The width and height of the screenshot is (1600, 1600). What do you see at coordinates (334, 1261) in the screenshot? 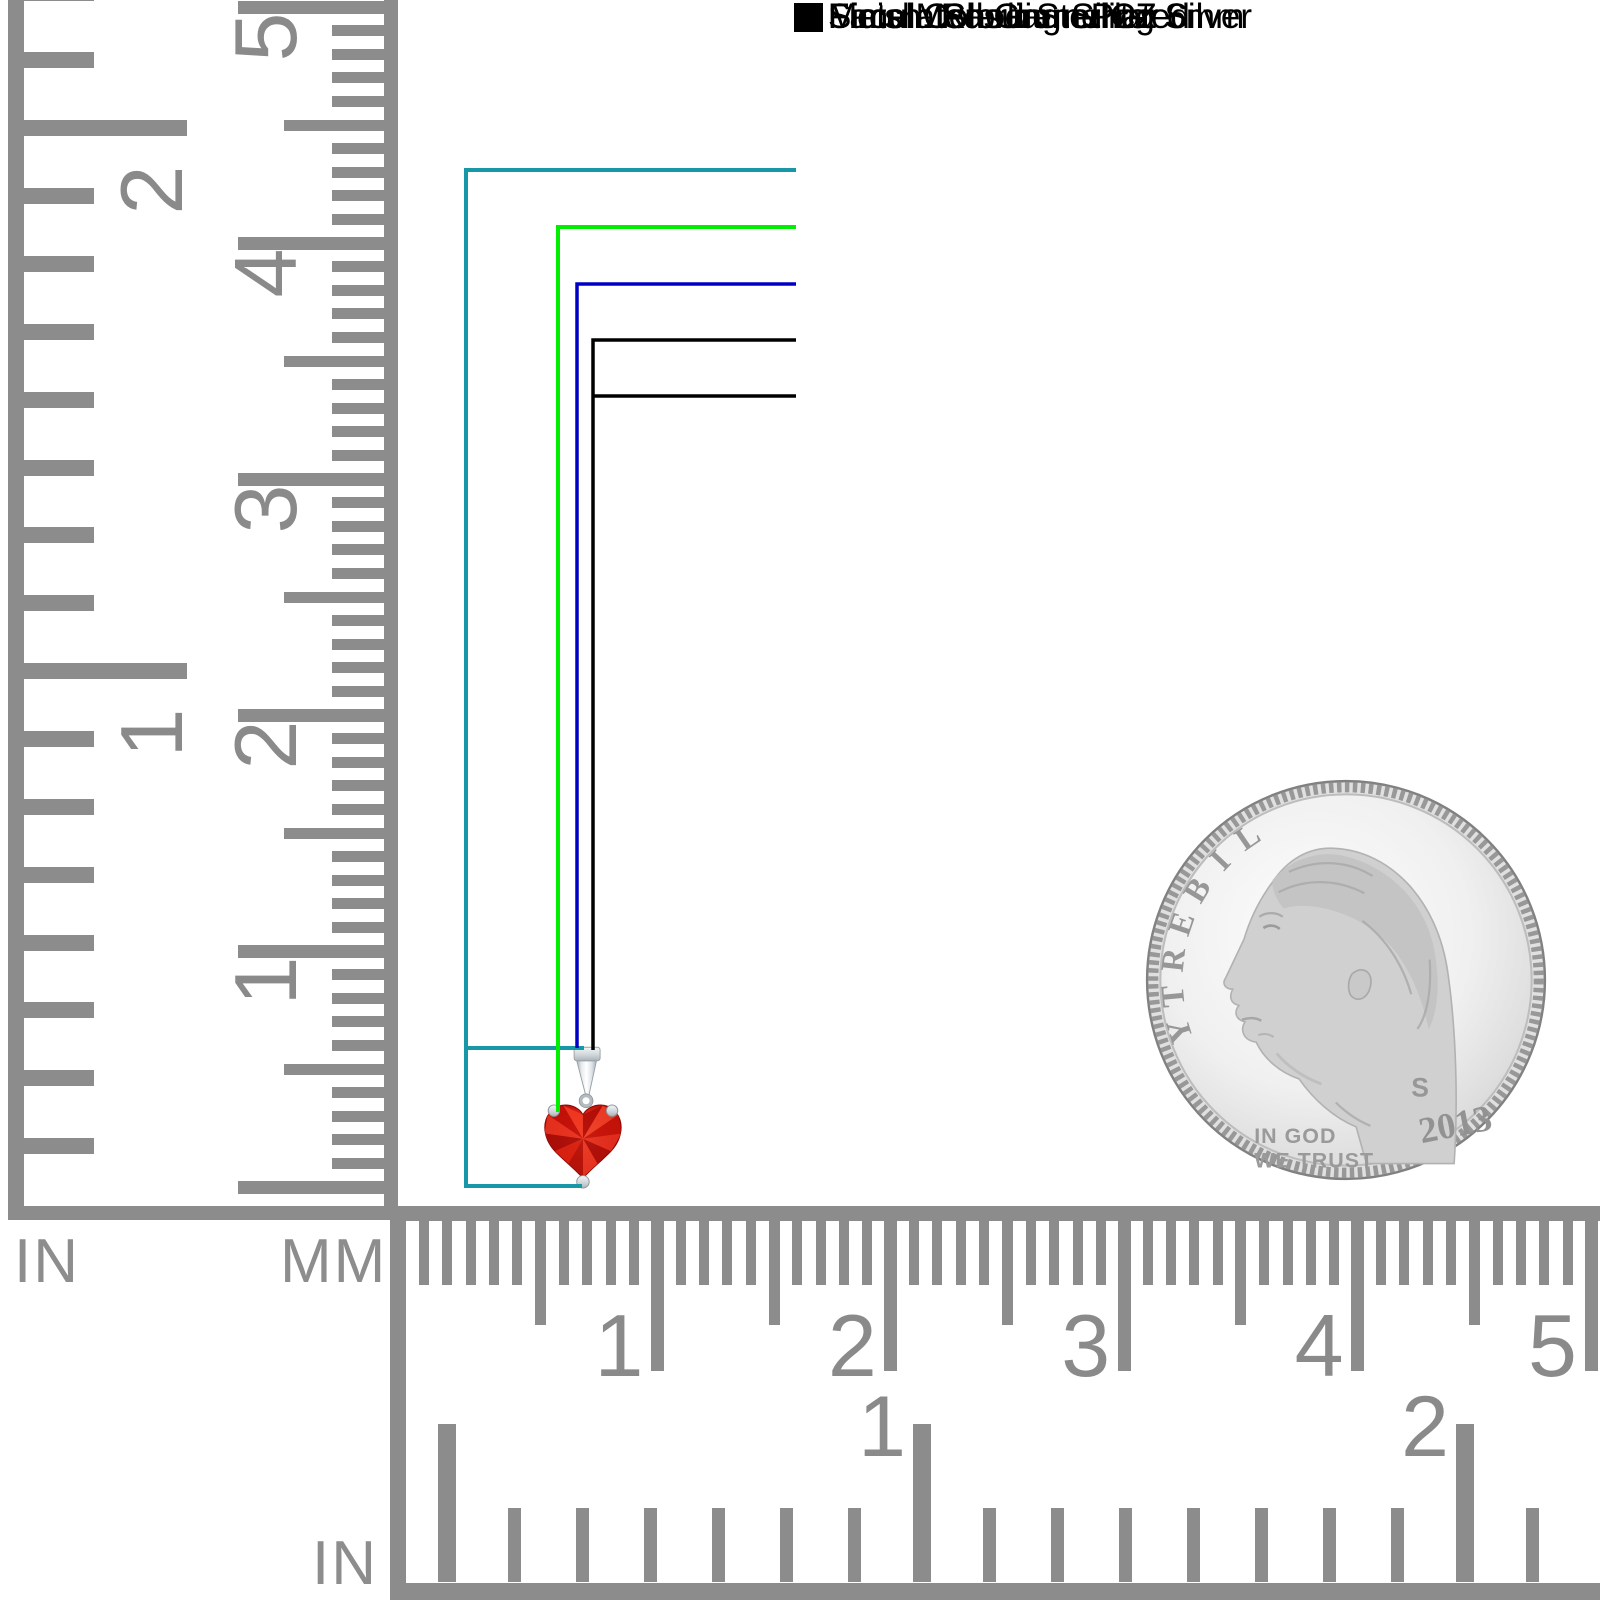
I see `left-mm-unit-label: MM` at bounding box center [334, 1261].